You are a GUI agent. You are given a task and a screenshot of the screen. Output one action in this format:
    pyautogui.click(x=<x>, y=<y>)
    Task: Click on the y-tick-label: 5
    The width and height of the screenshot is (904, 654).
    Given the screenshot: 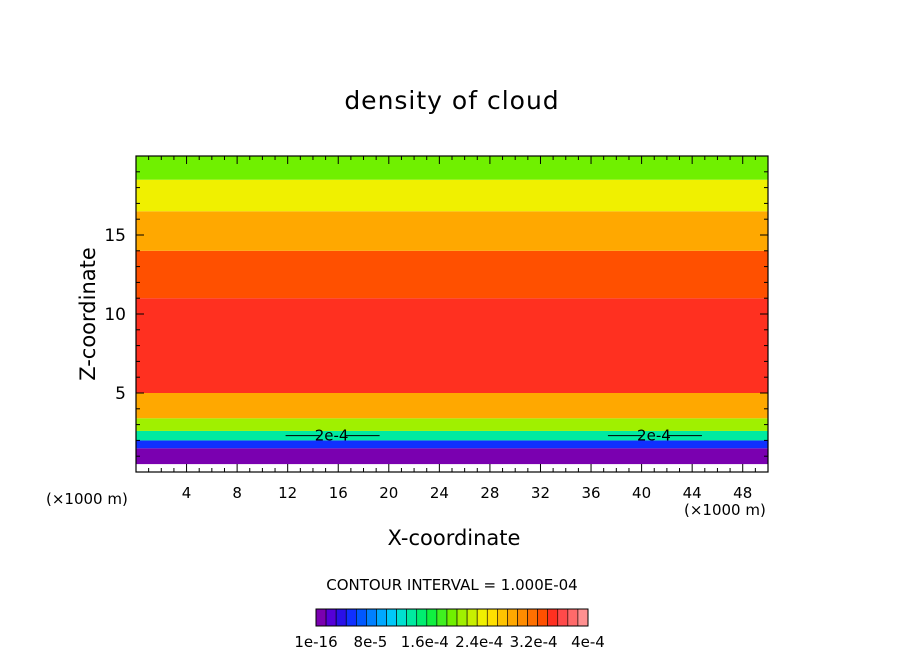 What is the action you would take?
    pyautogui.click(x=120, y=394)
    